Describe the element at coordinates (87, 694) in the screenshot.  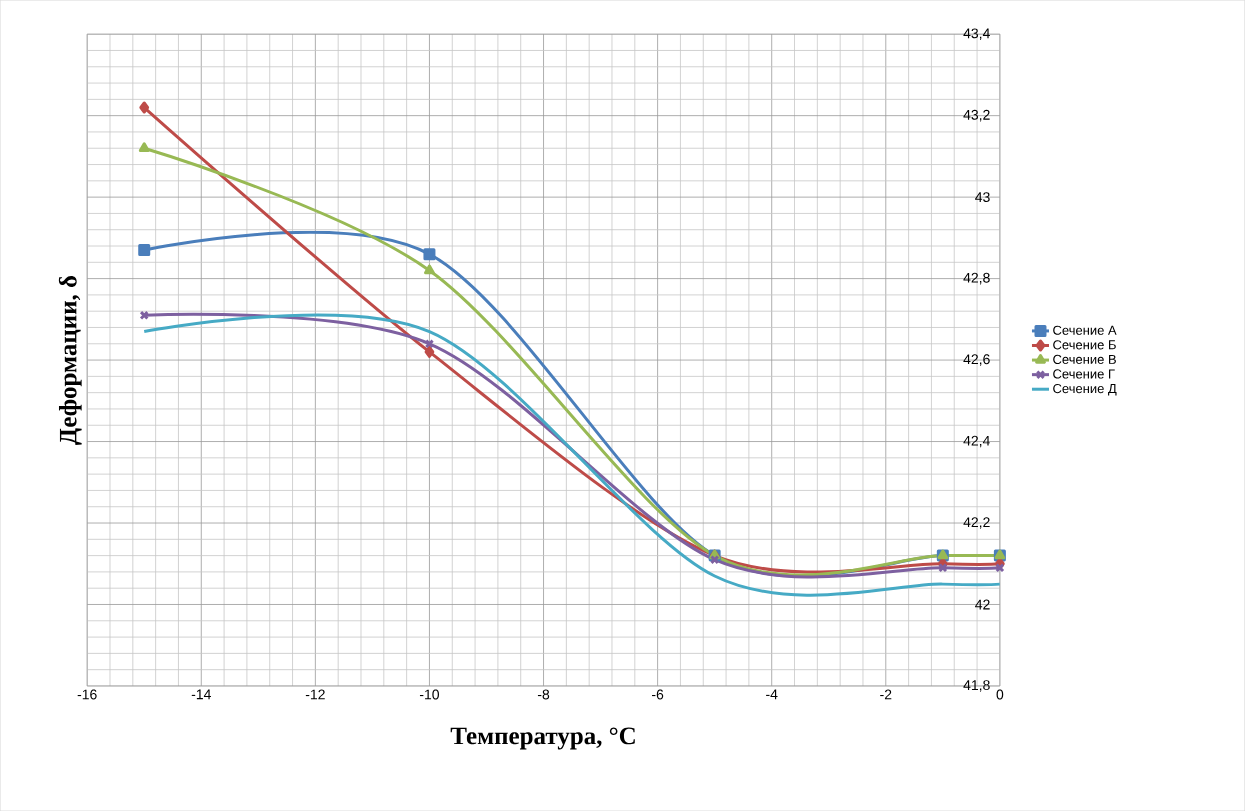
I see `x-tick-label: -16` at that location.